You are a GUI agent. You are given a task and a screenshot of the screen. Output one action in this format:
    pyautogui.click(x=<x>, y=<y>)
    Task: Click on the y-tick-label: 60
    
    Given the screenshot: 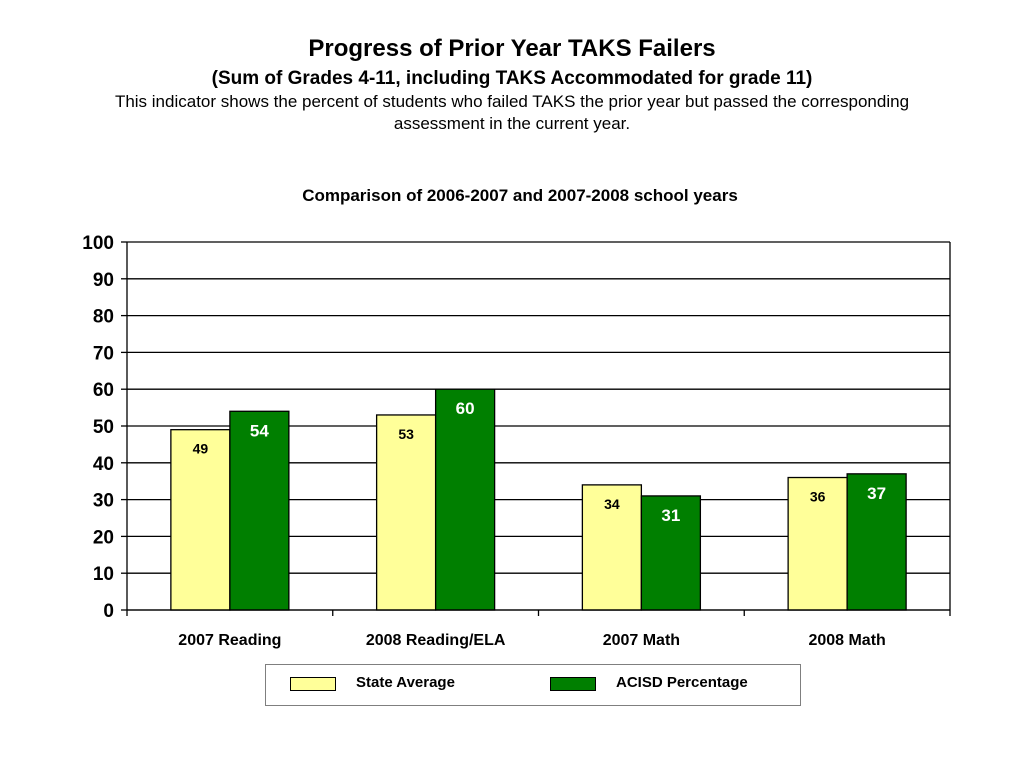 What is the action you would take?
    pyautogui.click(x=103, y=390)
    